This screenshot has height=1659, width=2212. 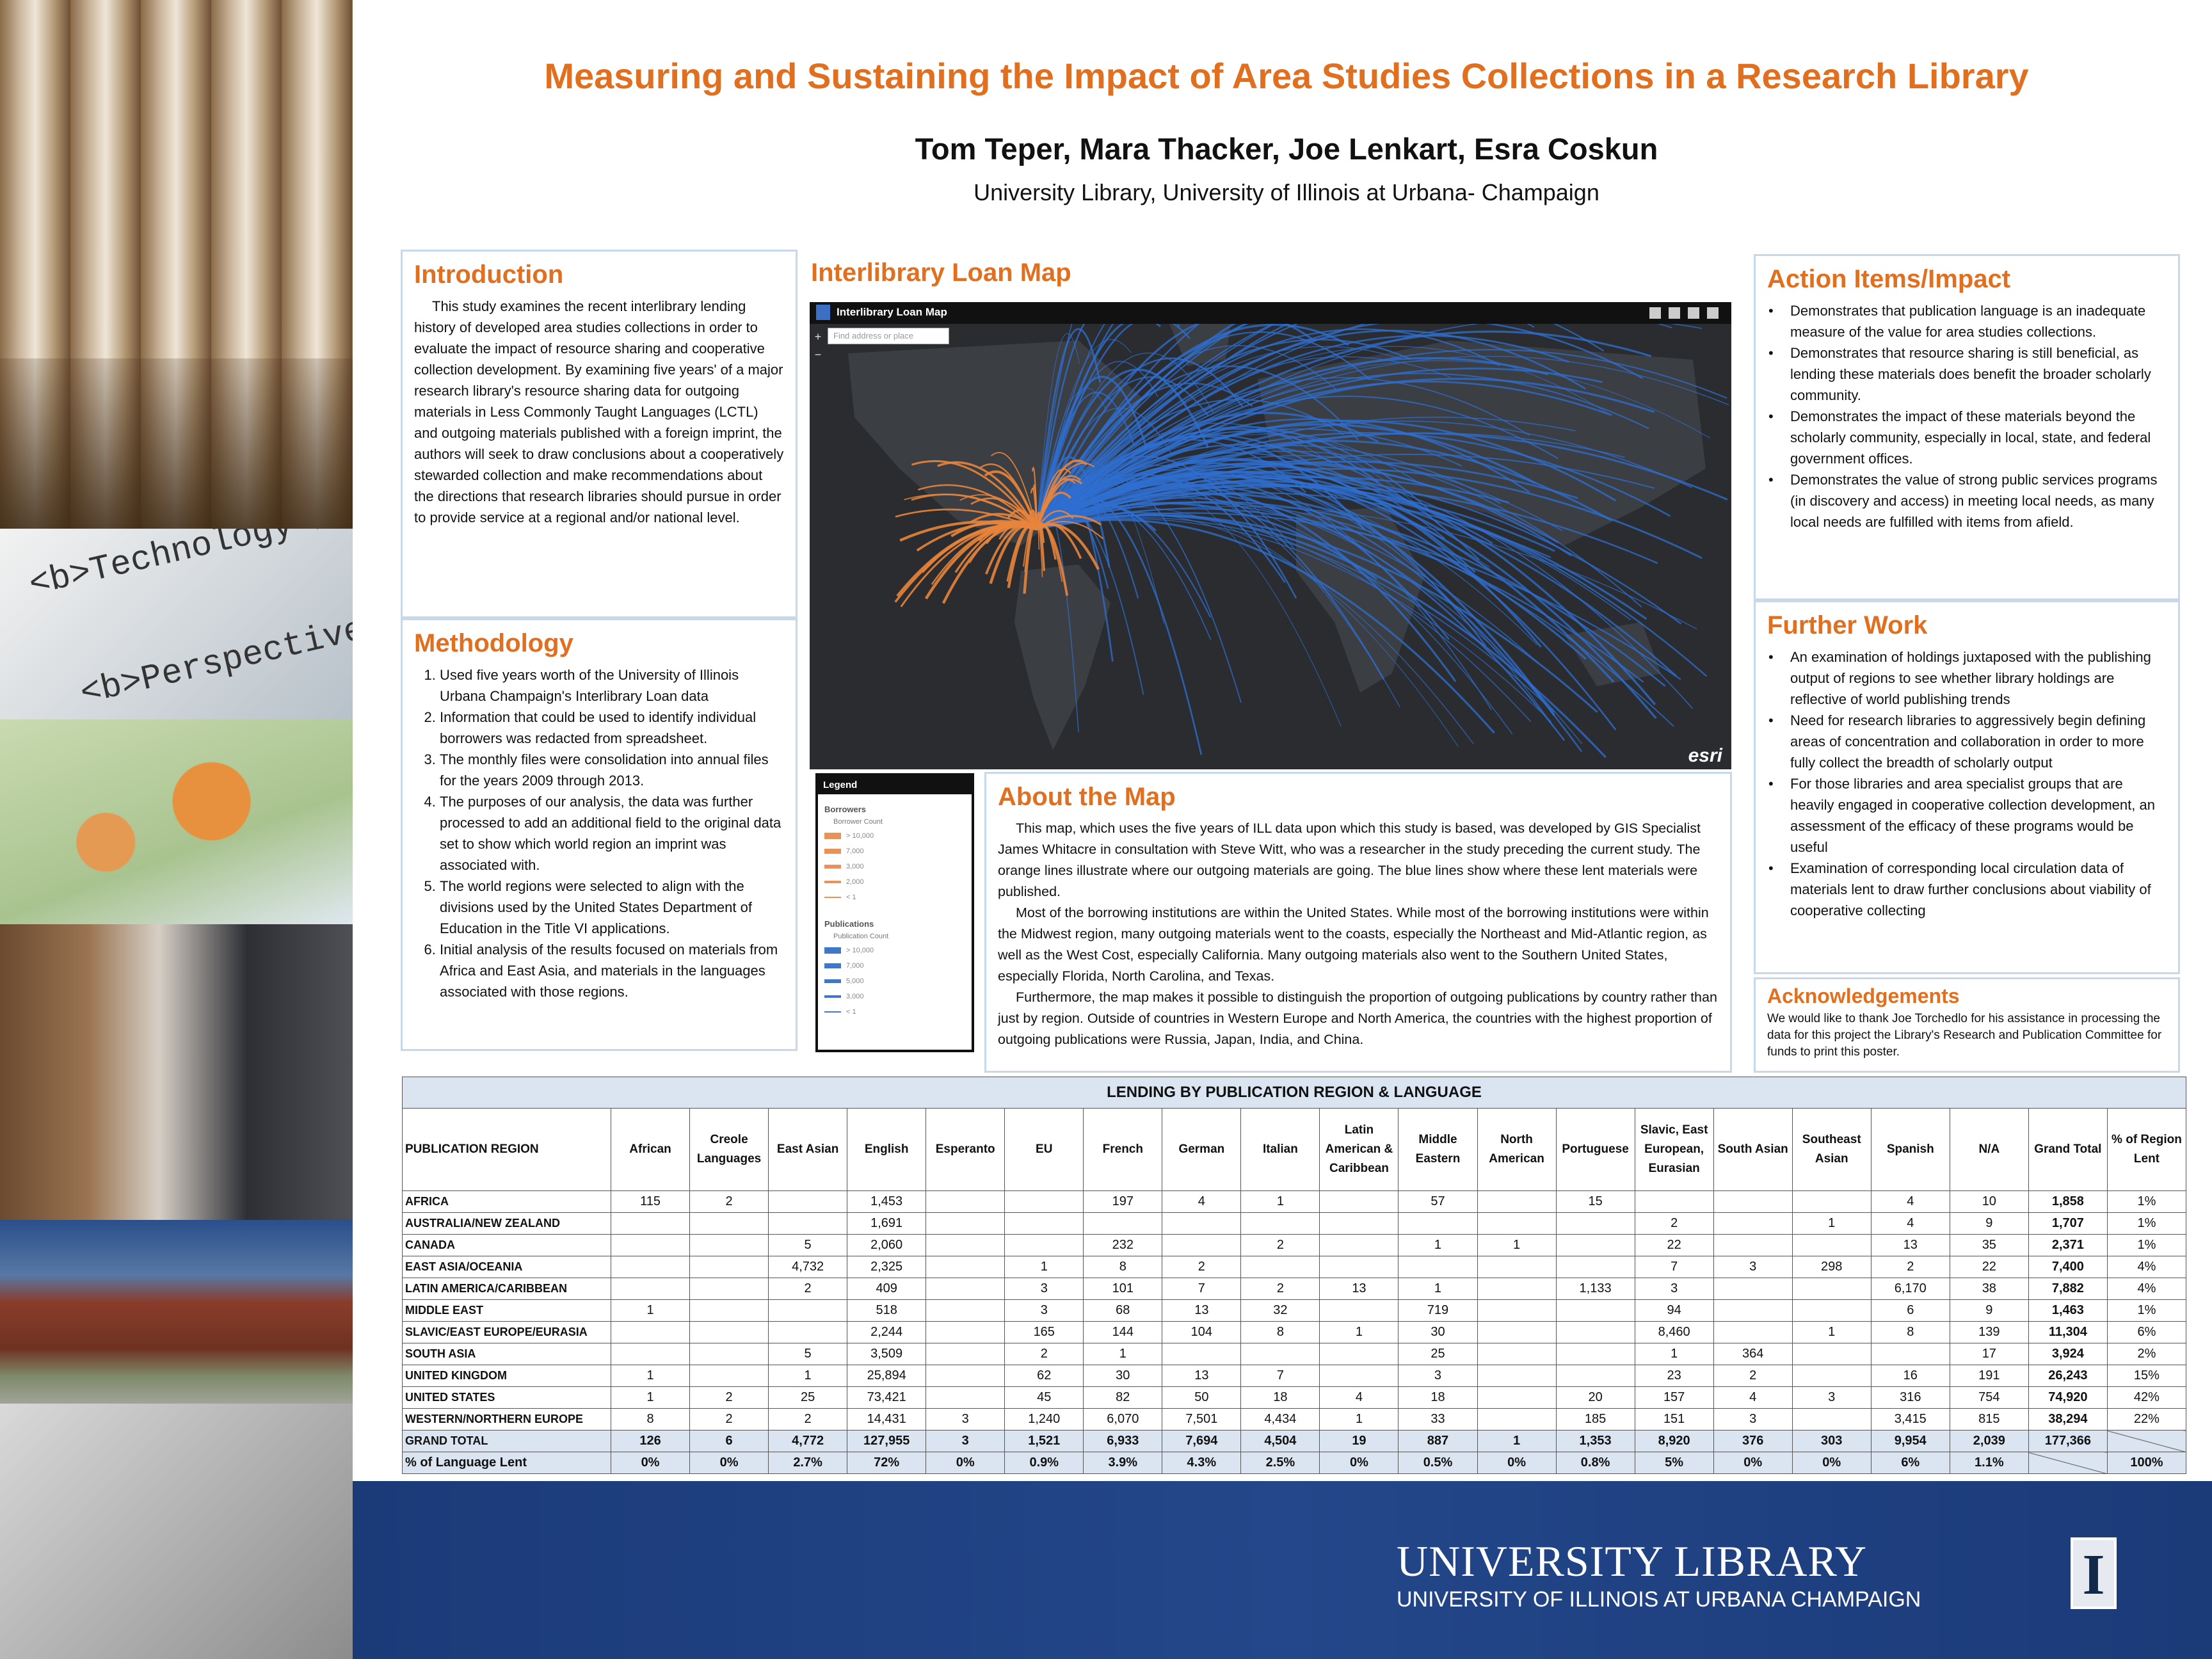 What do you see at coordinates (1674, 1245) in the screenshot?
I see `table-cell: 22` at bounding box center [1674, 1245].